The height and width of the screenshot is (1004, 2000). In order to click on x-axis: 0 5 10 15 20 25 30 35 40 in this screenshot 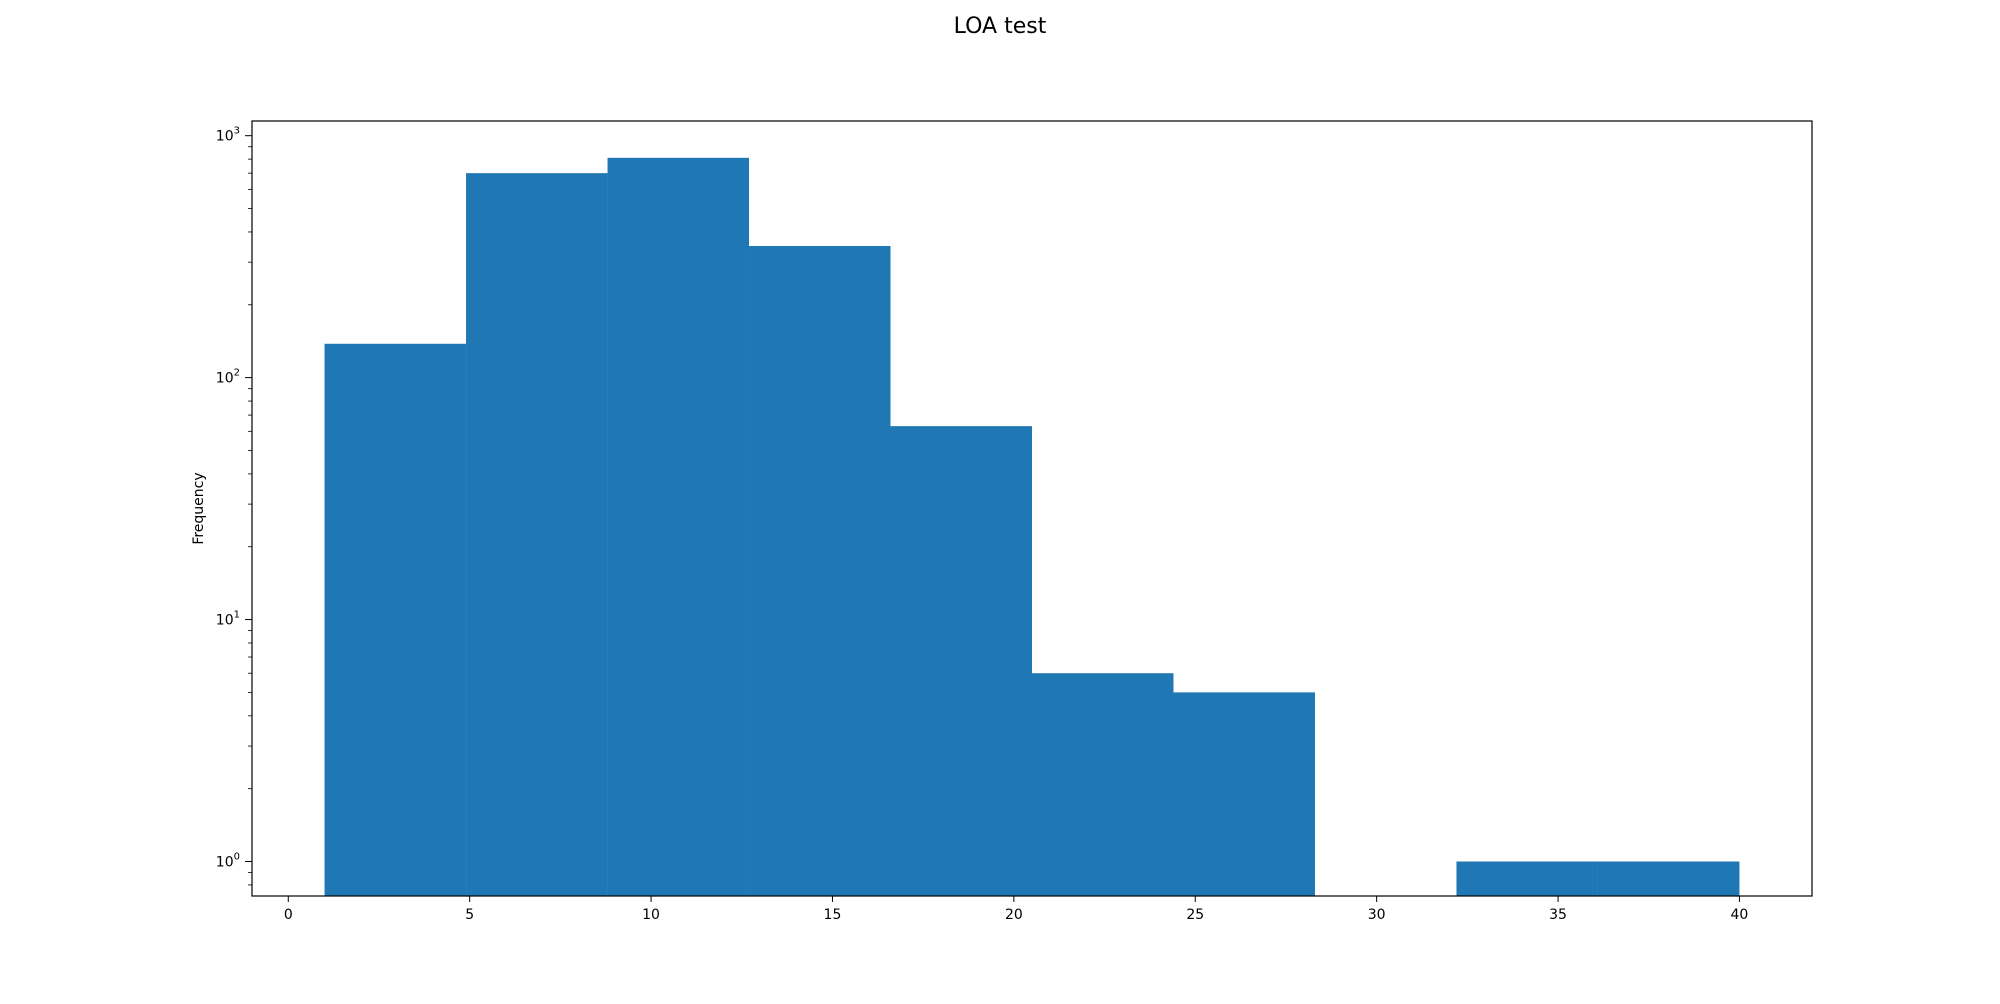, I will do `click(1016, 909)`.